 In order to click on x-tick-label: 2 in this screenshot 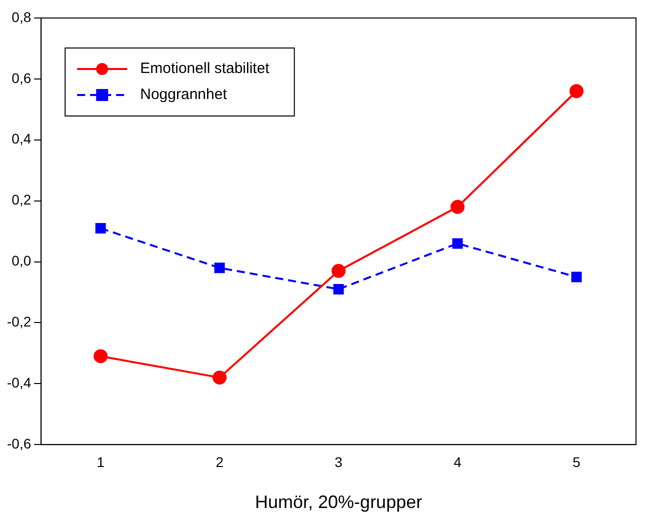, I will do `click(220, 462)`.